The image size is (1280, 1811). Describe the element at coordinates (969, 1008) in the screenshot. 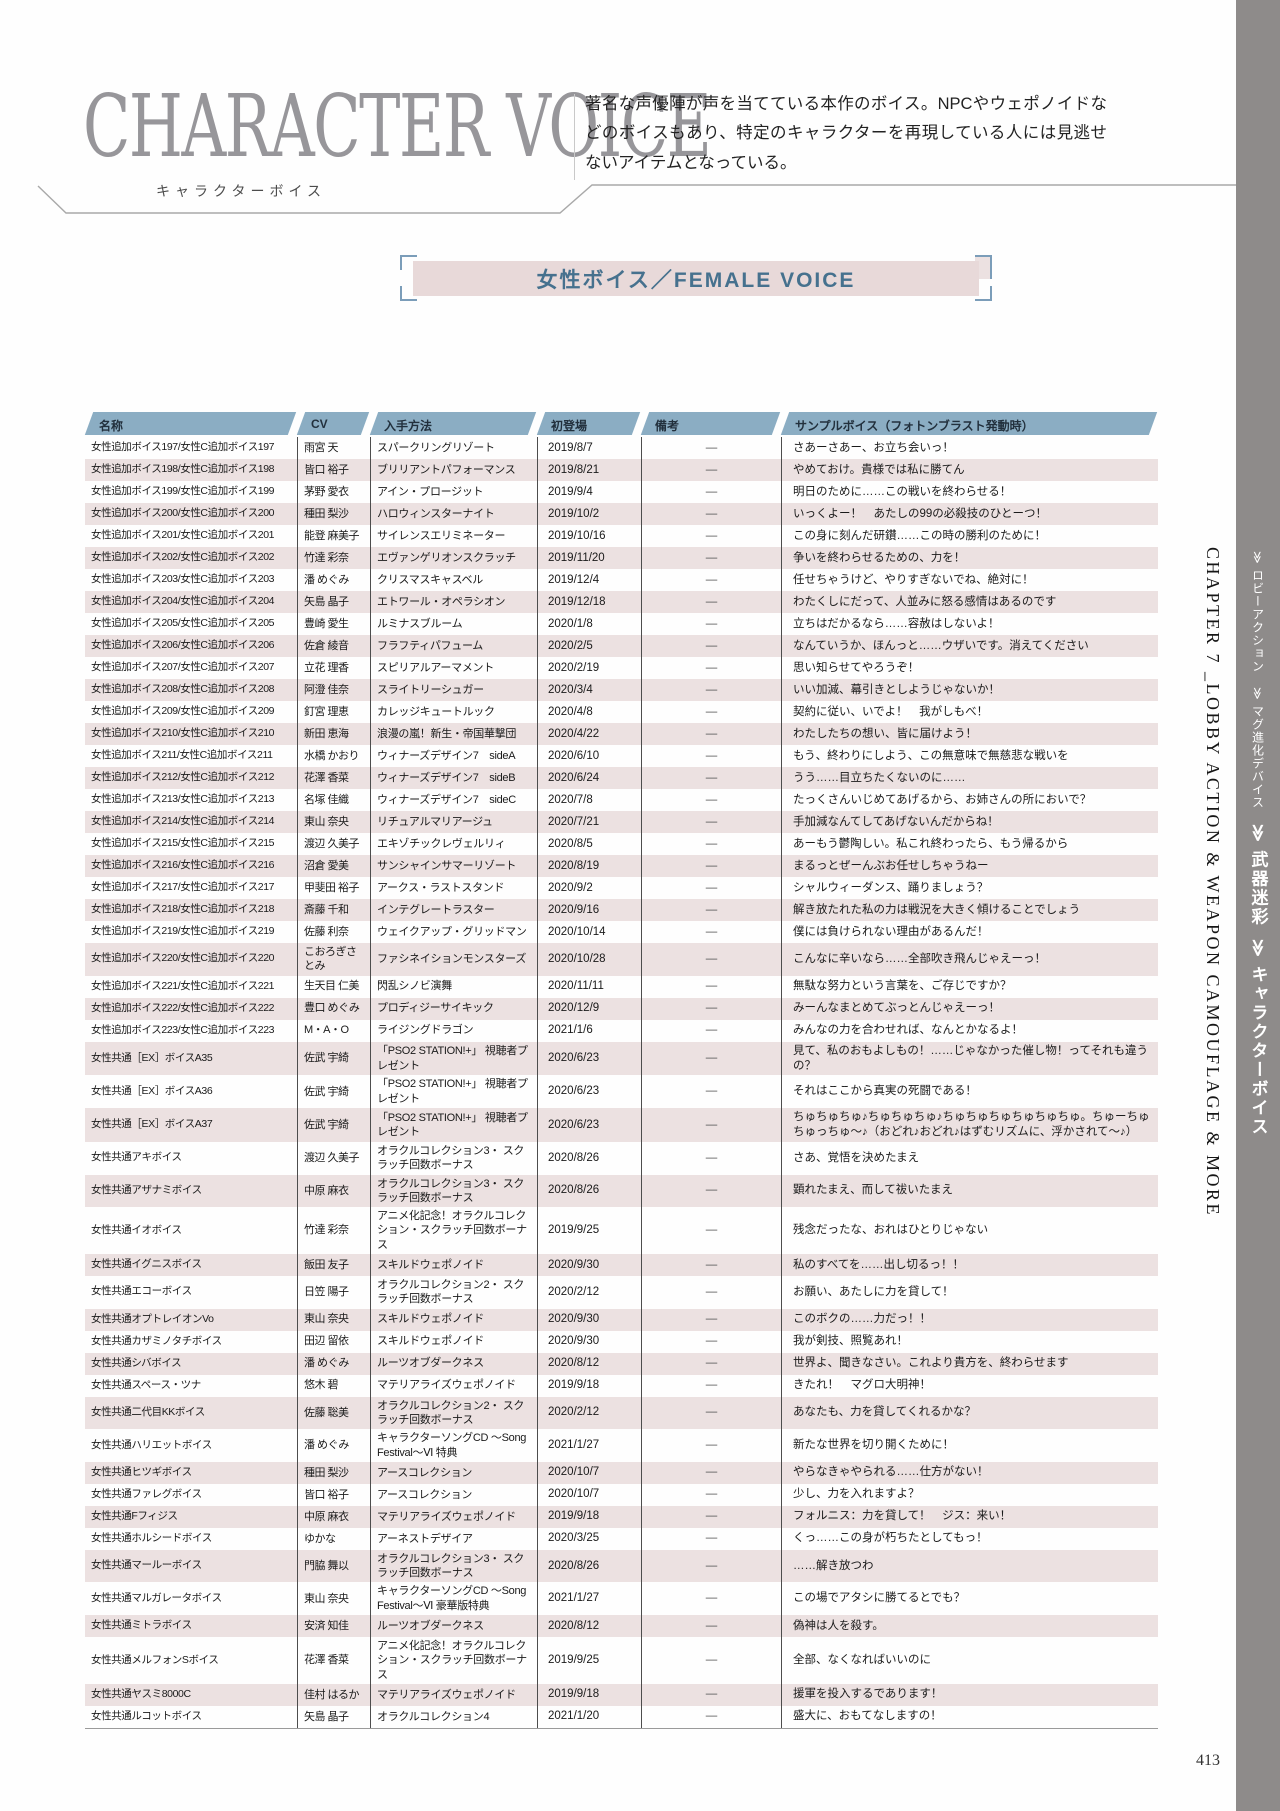

I see `table-cell: みーんなまとめてぶっとんじゃえーっ！` at that location.